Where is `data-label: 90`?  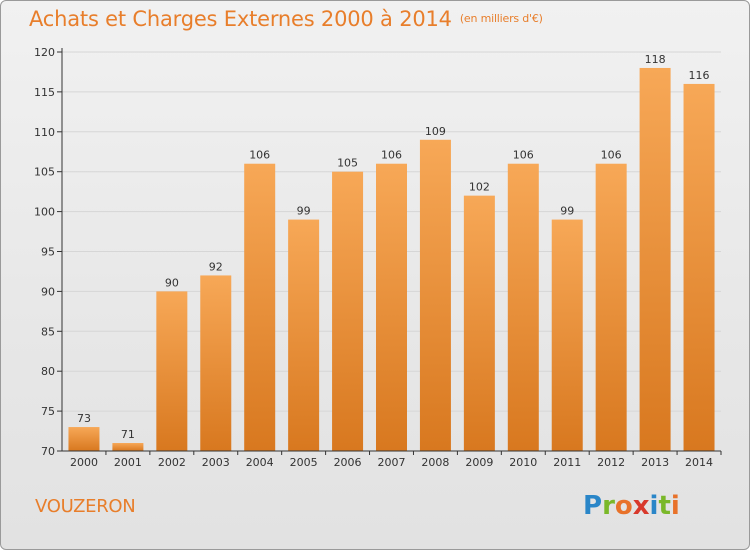 data-label: 90 is located at coordinates (172, 282).